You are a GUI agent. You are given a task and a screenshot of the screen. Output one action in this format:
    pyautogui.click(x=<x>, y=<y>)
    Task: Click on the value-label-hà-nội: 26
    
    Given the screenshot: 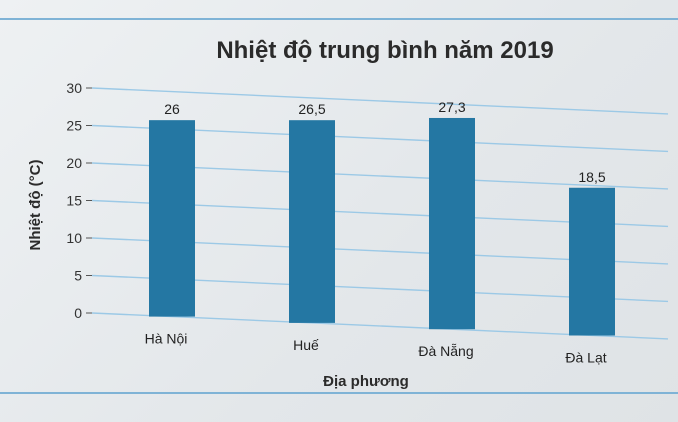 What is the action you would take?
    pyautogui.click(x=172, y=109)
    